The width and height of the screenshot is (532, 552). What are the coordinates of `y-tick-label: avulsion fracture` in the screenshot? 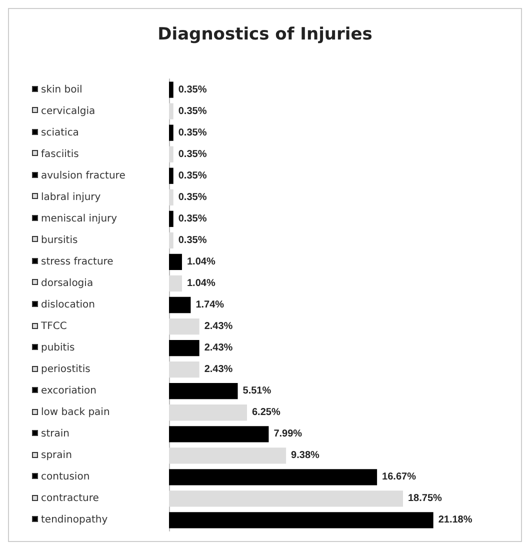 It's located at (83, 176).